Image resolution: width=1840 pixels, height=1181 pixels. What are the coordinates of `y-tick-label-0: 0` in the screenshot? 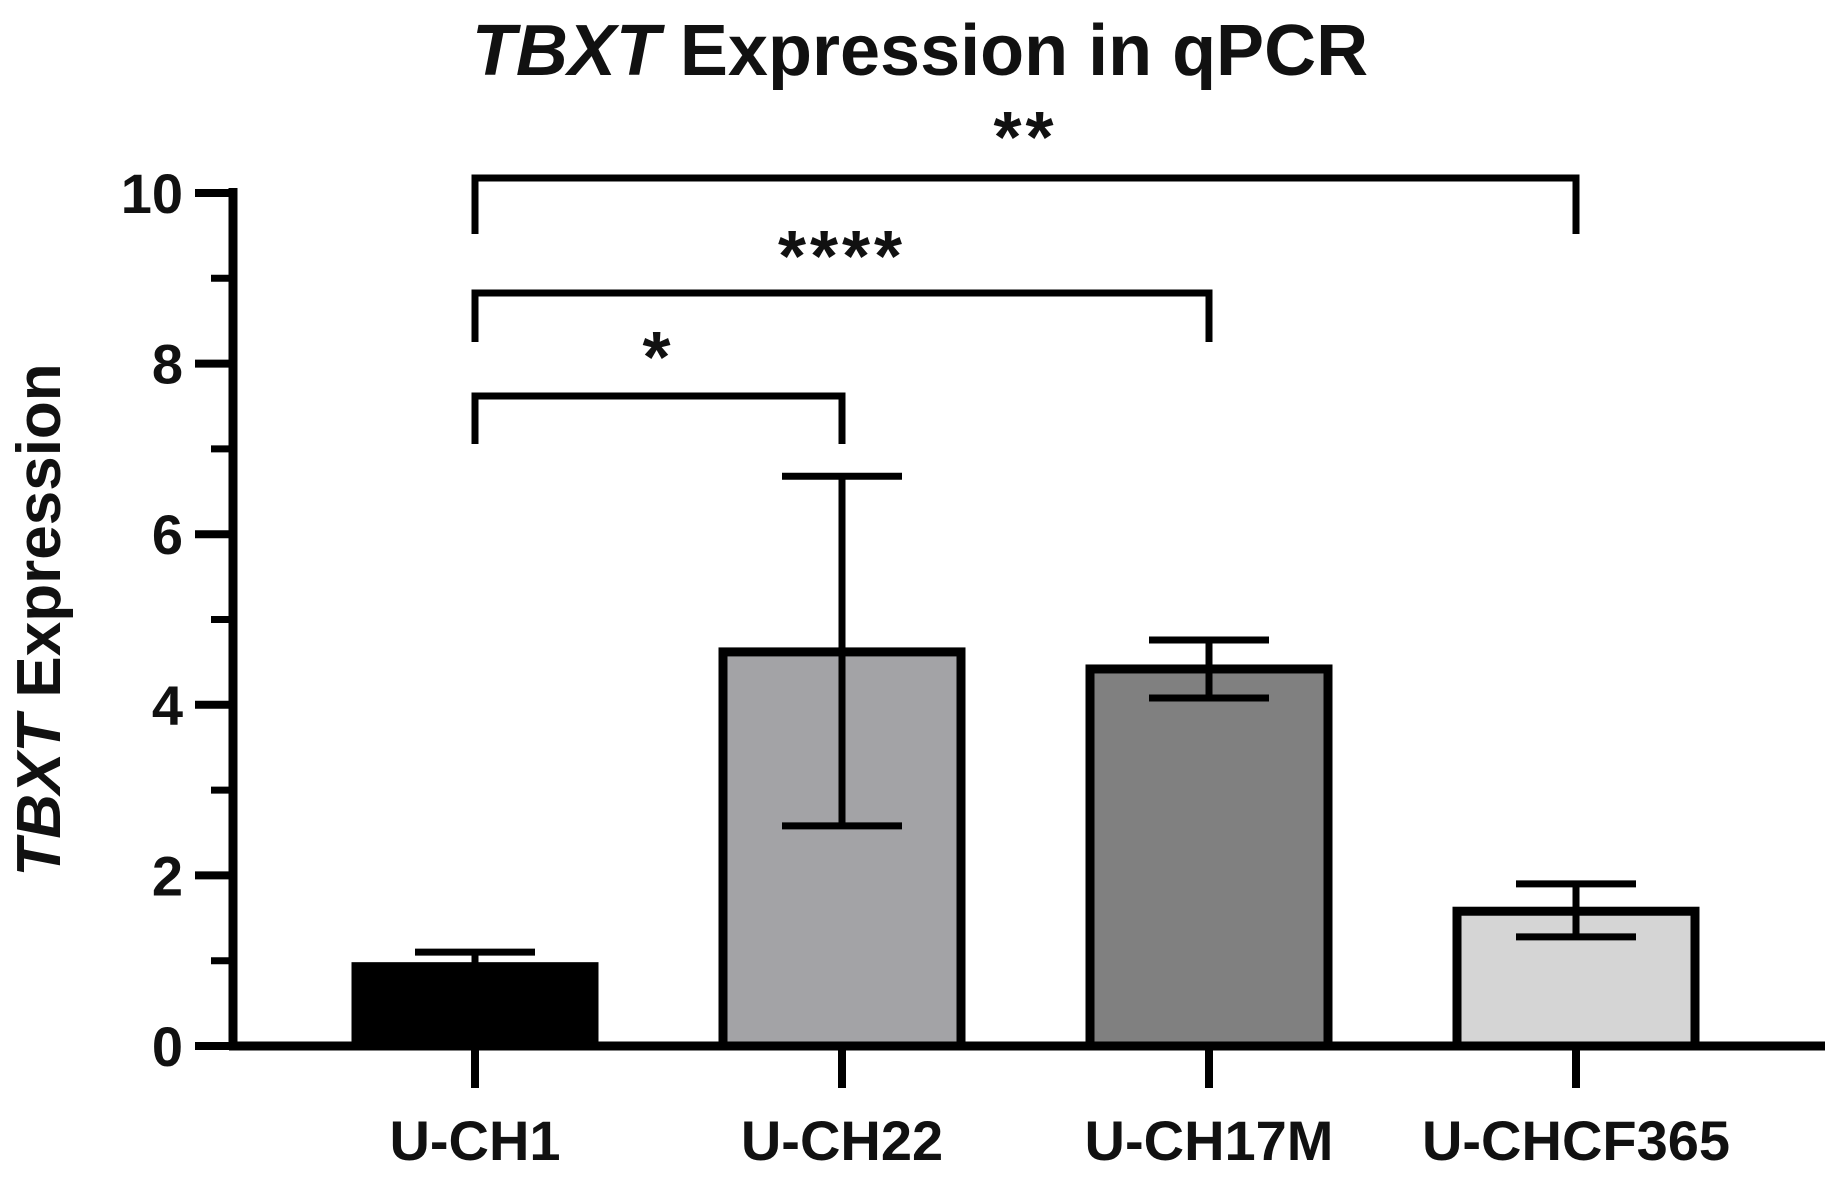 It's located at (167, 1046).